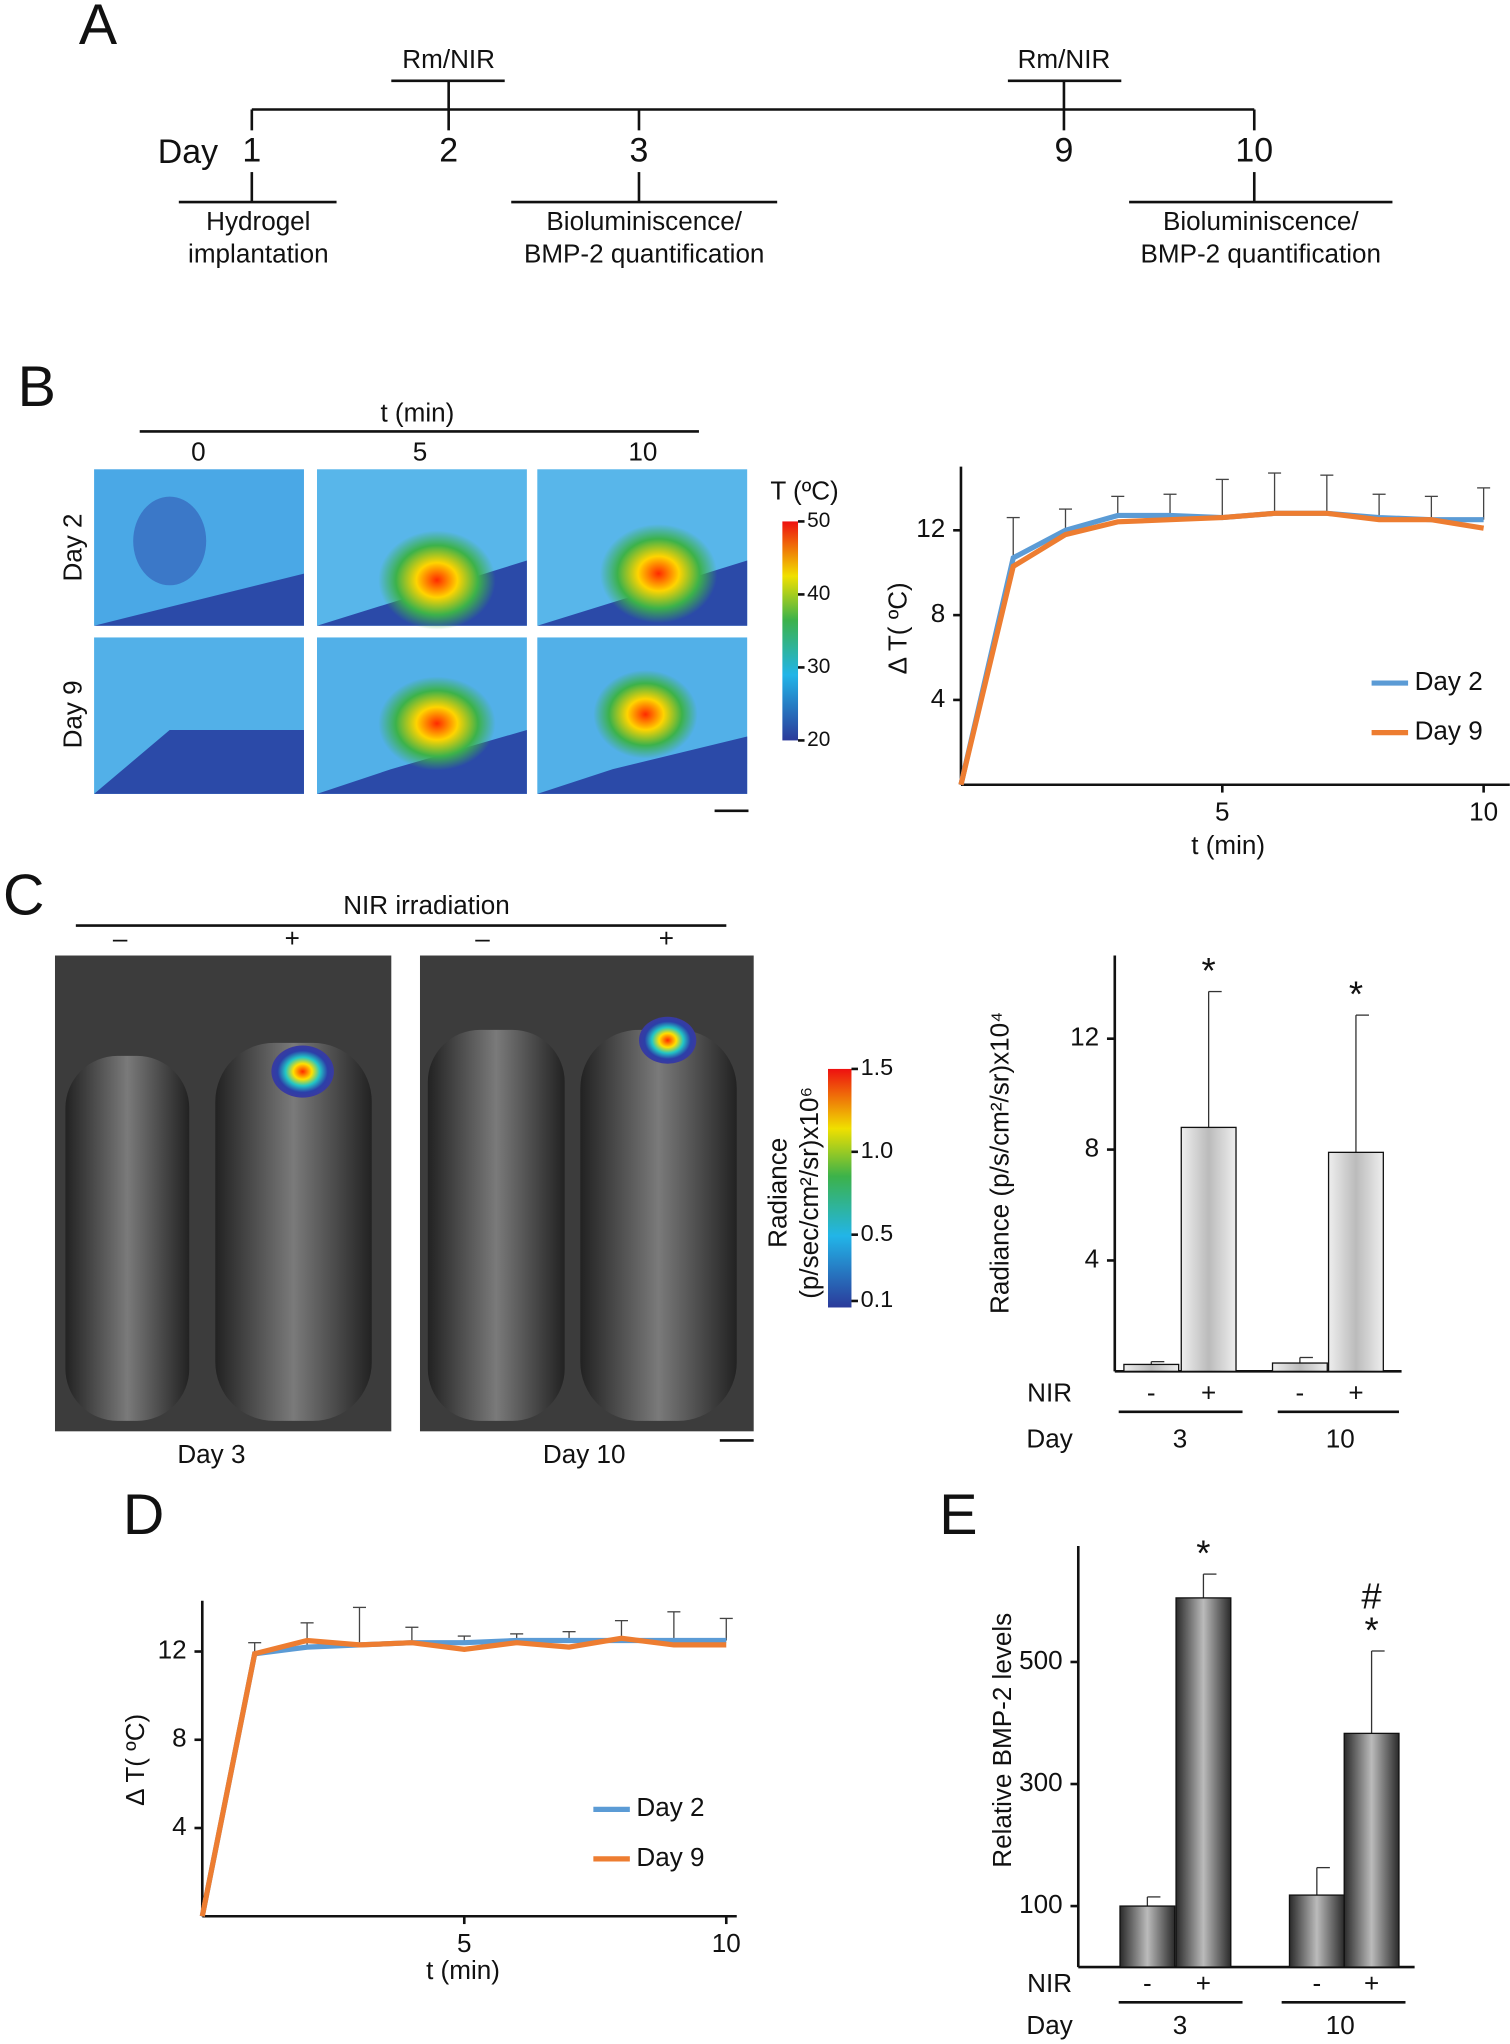  I want to click on panel-label: B, so click(37, 387).